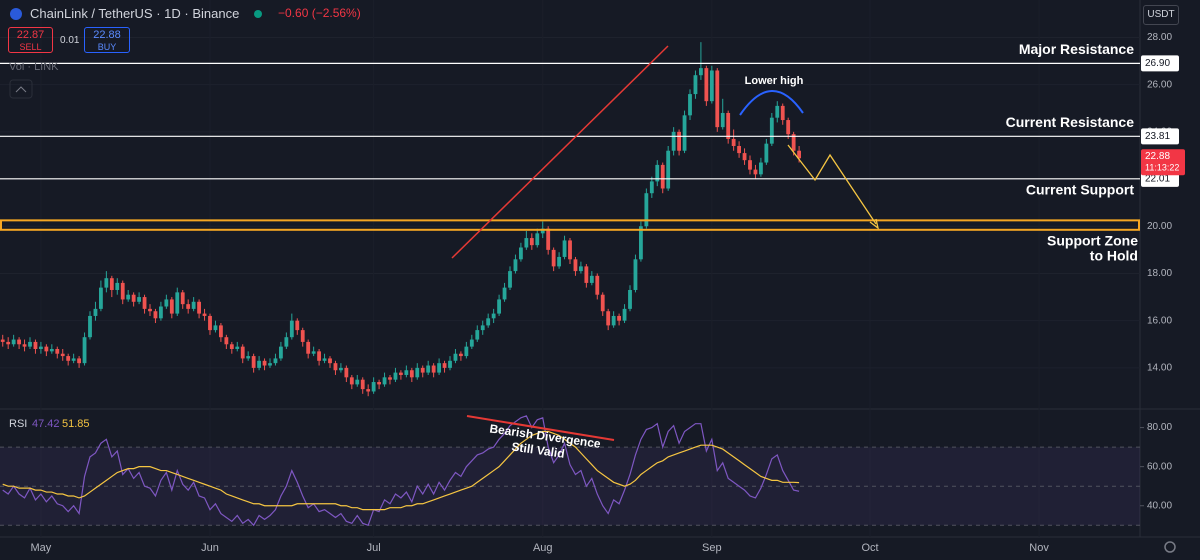 Image resolution: width=1200 pixels, height=560 pixels. What do you see at coordinates (18, 424) in the screenshot?
I see `rsi-title: RSI` at bounding box center [18, 424].